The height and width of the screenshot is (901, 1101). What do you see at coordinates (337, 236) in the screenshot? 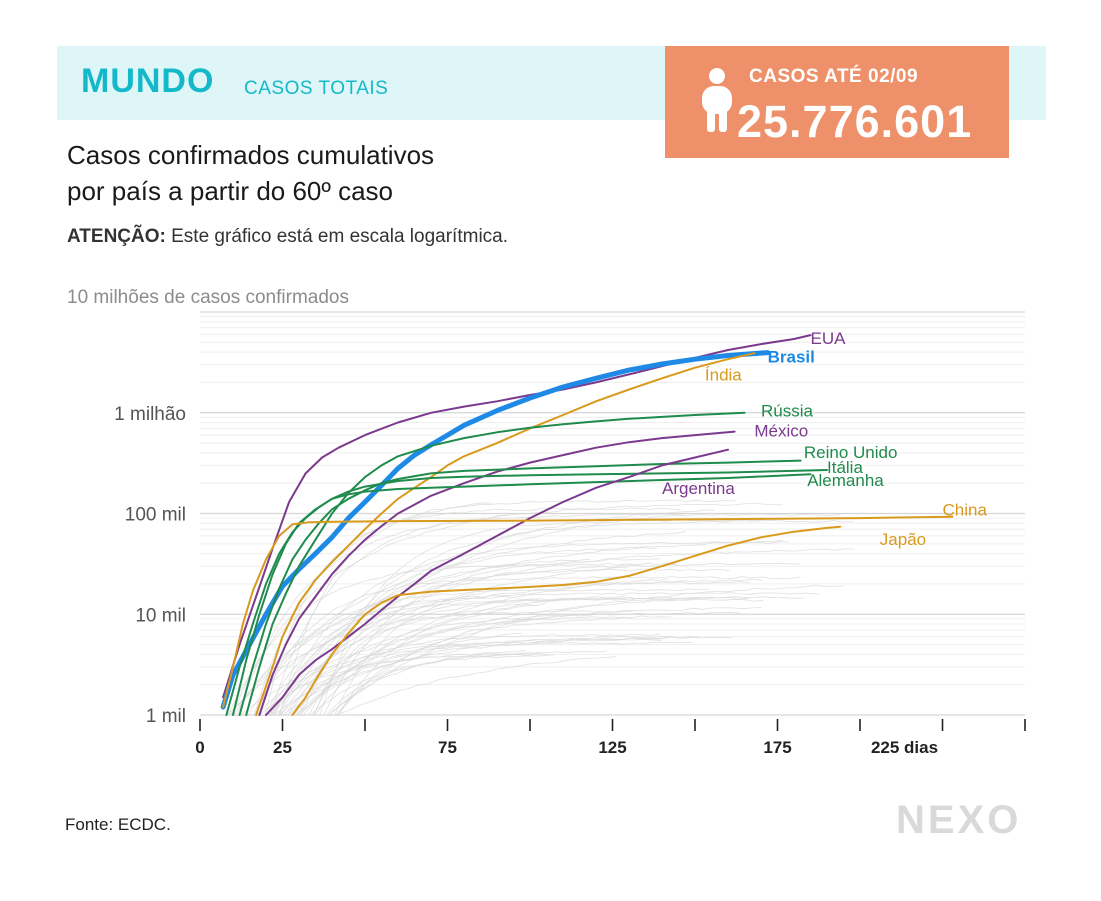
I see `warning-text: Este gráfico está em escala logarítmica.` at bounding box center [337, 236].